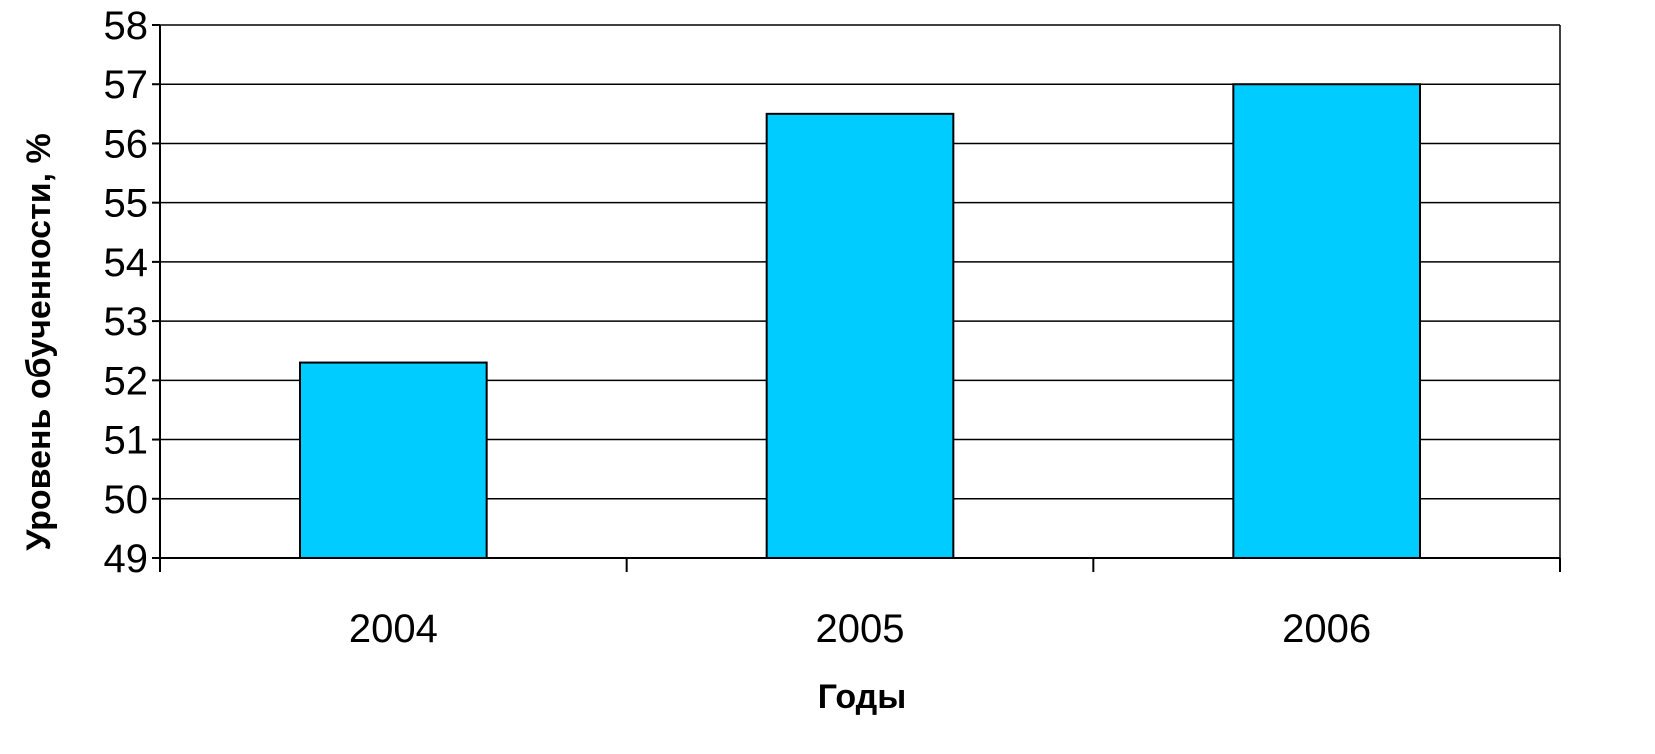 Image resolution: width=1655 pixels, height=754 pixels. I want to click on y-tick-label: 57, so click(126, 85).